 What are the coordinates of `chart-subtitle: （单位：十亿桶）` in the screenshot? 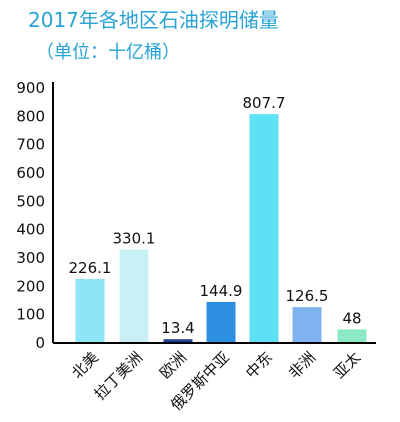 It's located at (108, 52).